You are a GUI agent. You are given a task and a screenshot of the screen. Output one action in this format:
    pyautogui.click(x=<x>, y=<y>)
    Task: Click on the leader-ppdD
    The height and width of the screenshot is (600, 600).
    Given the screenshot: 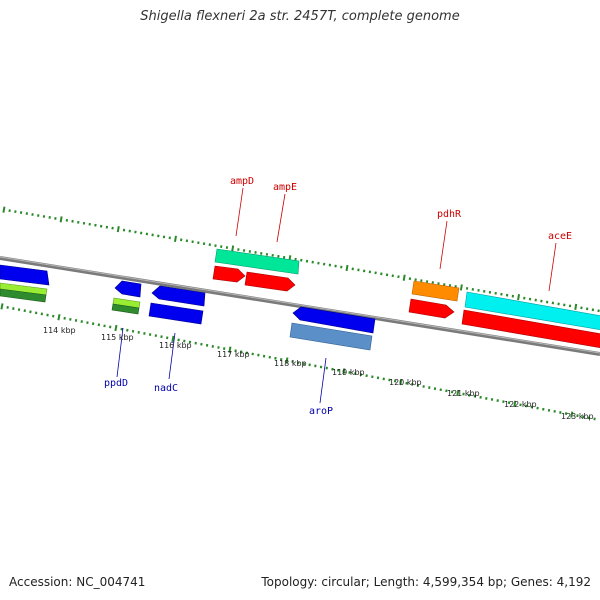 What is the action you would take?
    pyautogui.click(x=120, y=352)
    